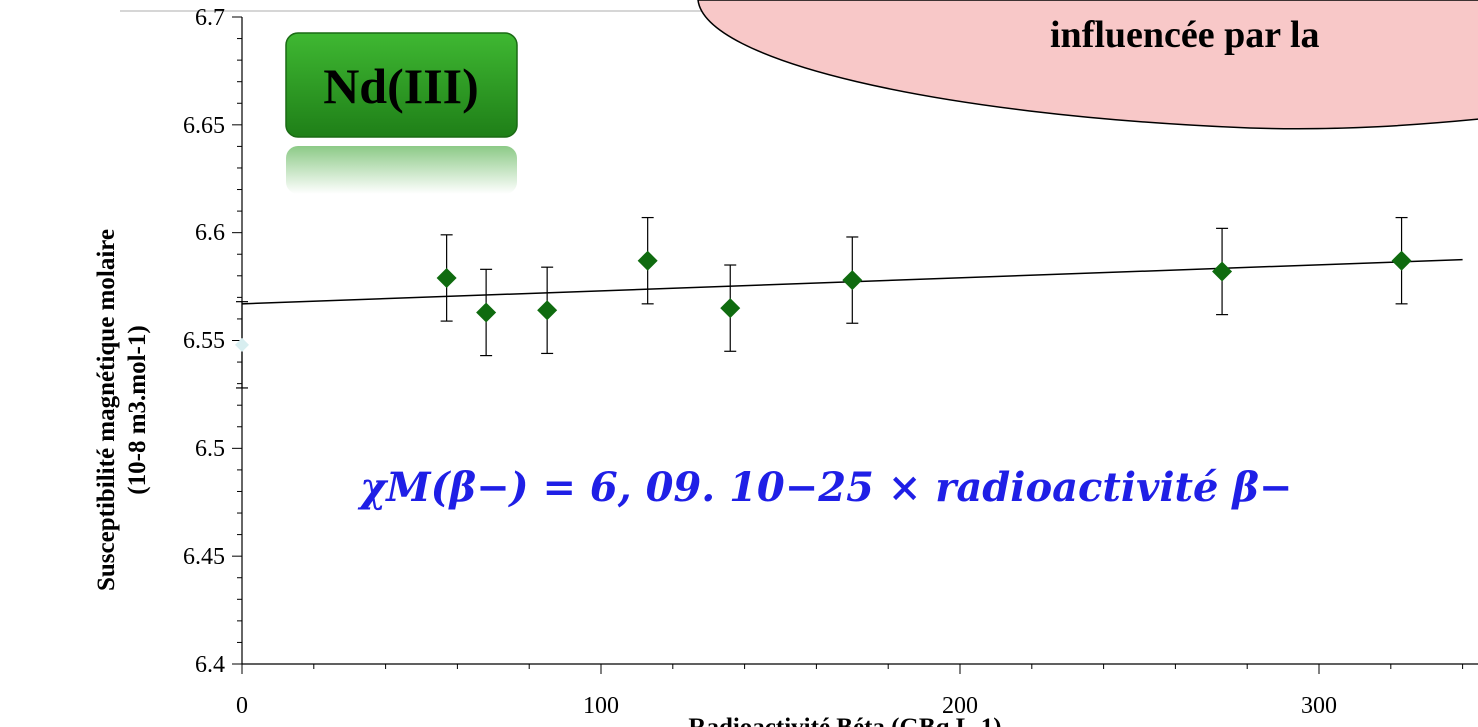  What do you see at coordinates (852, 669) in the screenshot?
I see `x-axis-ticks` at bounding box center [852, 669].